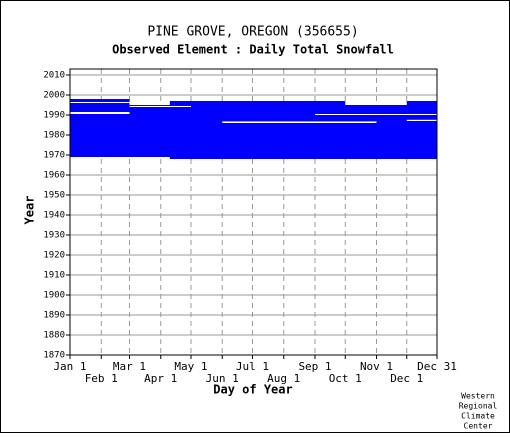 Image resolution: width=510 pixels, height=437 pixels. What do you see at coordinates (54, 196) in the screenshot?
I see `y-tick-label: 1950` at bounding box center [54, 196].